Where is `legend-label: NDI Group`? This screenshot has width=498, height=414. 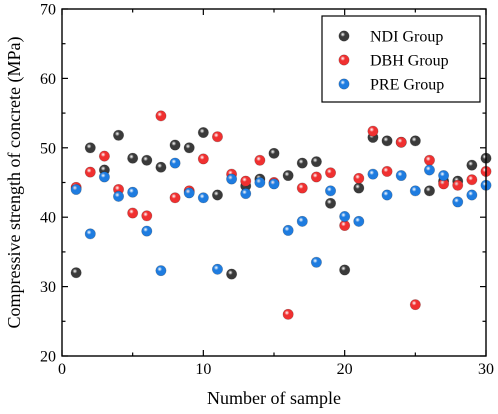 legend-label: NDI Group is located at coordinates (406, 37).